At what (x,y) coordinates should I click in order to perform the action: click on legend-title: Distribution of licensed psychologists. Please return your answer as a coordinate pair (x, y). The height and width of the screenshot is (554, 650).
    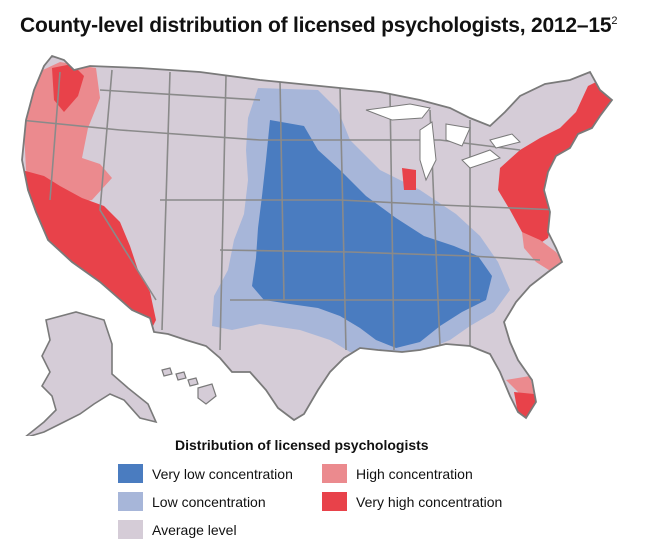
    Looking at the image, I should click on (302, 445).